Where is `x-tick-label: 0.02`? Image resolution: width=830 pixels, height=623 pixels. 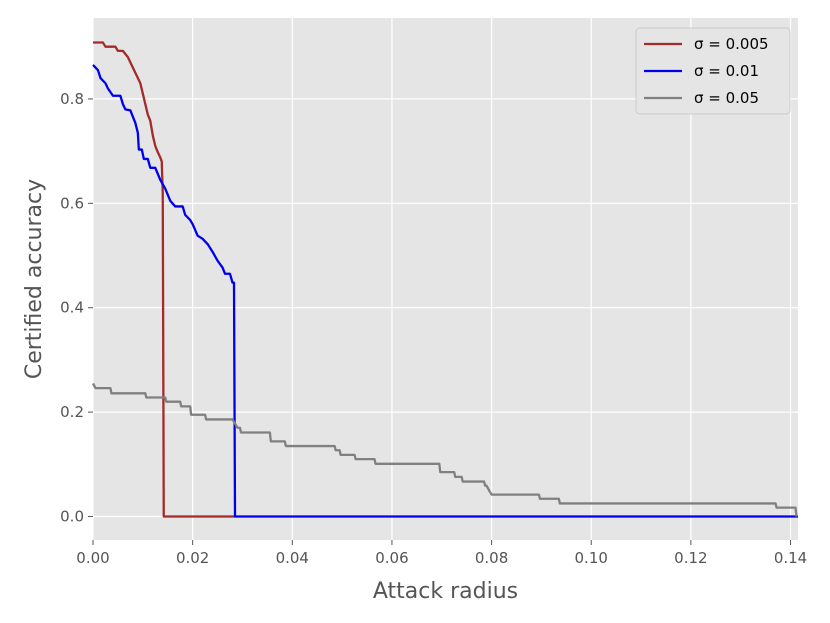 x-tick-label: 0.02 is located at coordinates (192, 558).